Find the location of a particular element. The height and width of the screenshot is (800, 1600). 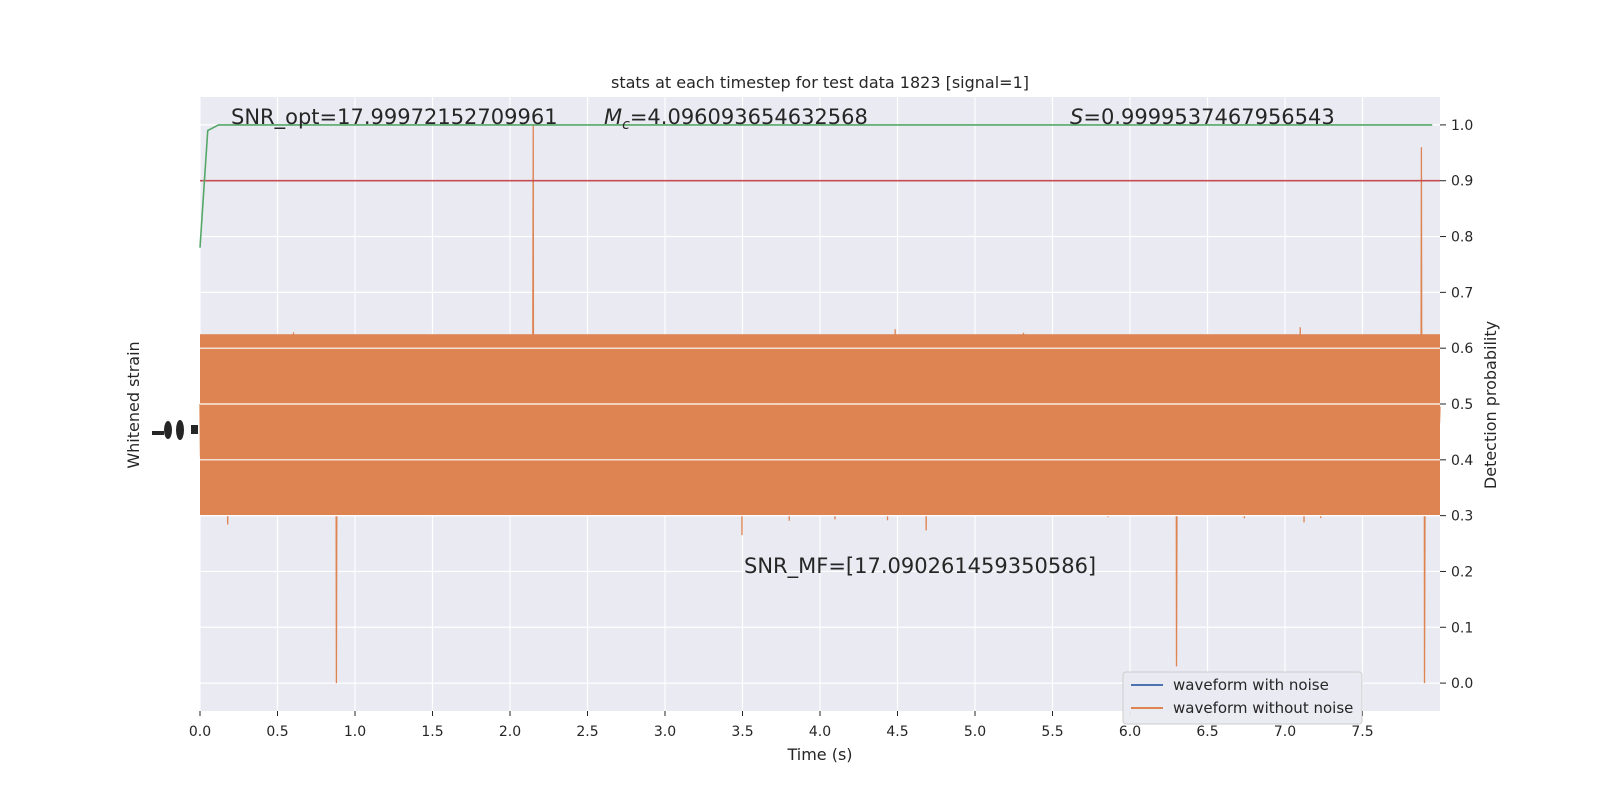

legend-label-without-noise: waveform without noise is located at coordinates (1263, 708).